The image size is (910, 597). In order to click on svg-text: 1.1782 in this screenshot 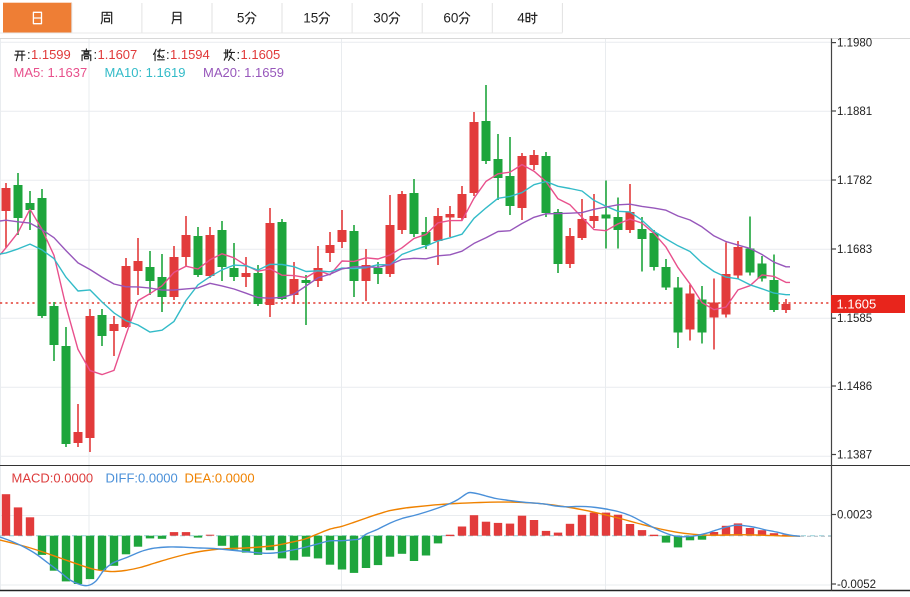, I will do `click(854, 181)`.